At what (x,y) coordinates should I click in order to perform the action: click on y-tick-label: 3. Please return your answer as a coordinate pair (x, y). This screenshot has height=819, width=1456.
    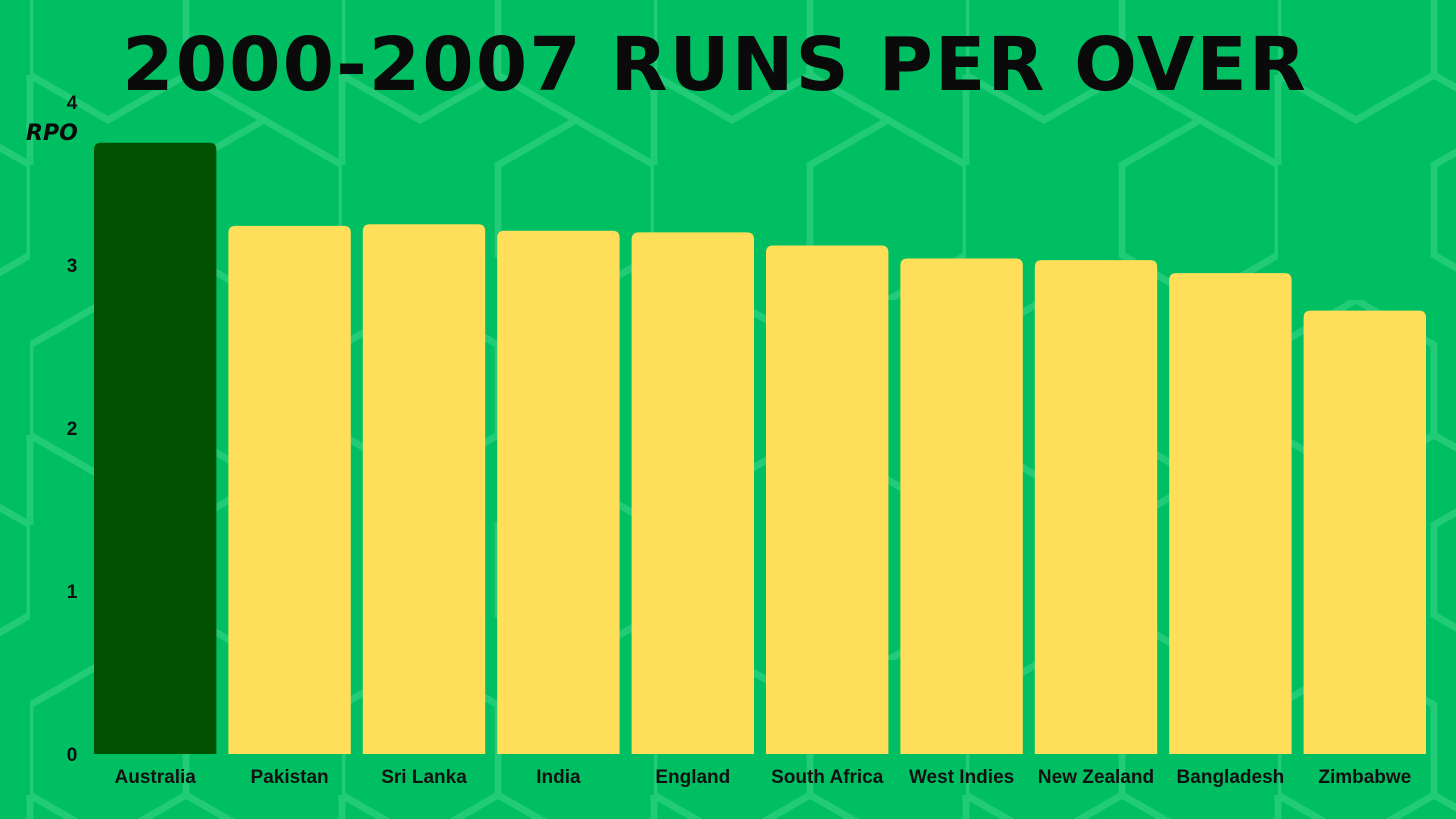
    Looking at the image, I should click on (72, 266).